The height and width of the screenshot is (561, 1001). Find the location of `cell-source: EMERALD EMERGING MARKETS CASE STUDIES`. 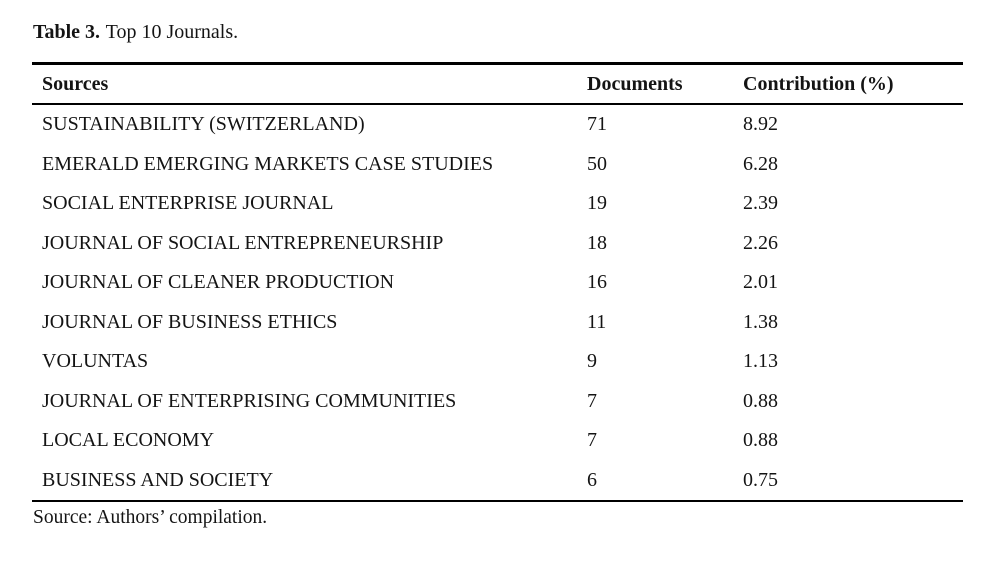

cell-source: EMERALD EMERGING MARKETS CASE STUDIES is located at coordinates (268, 163).